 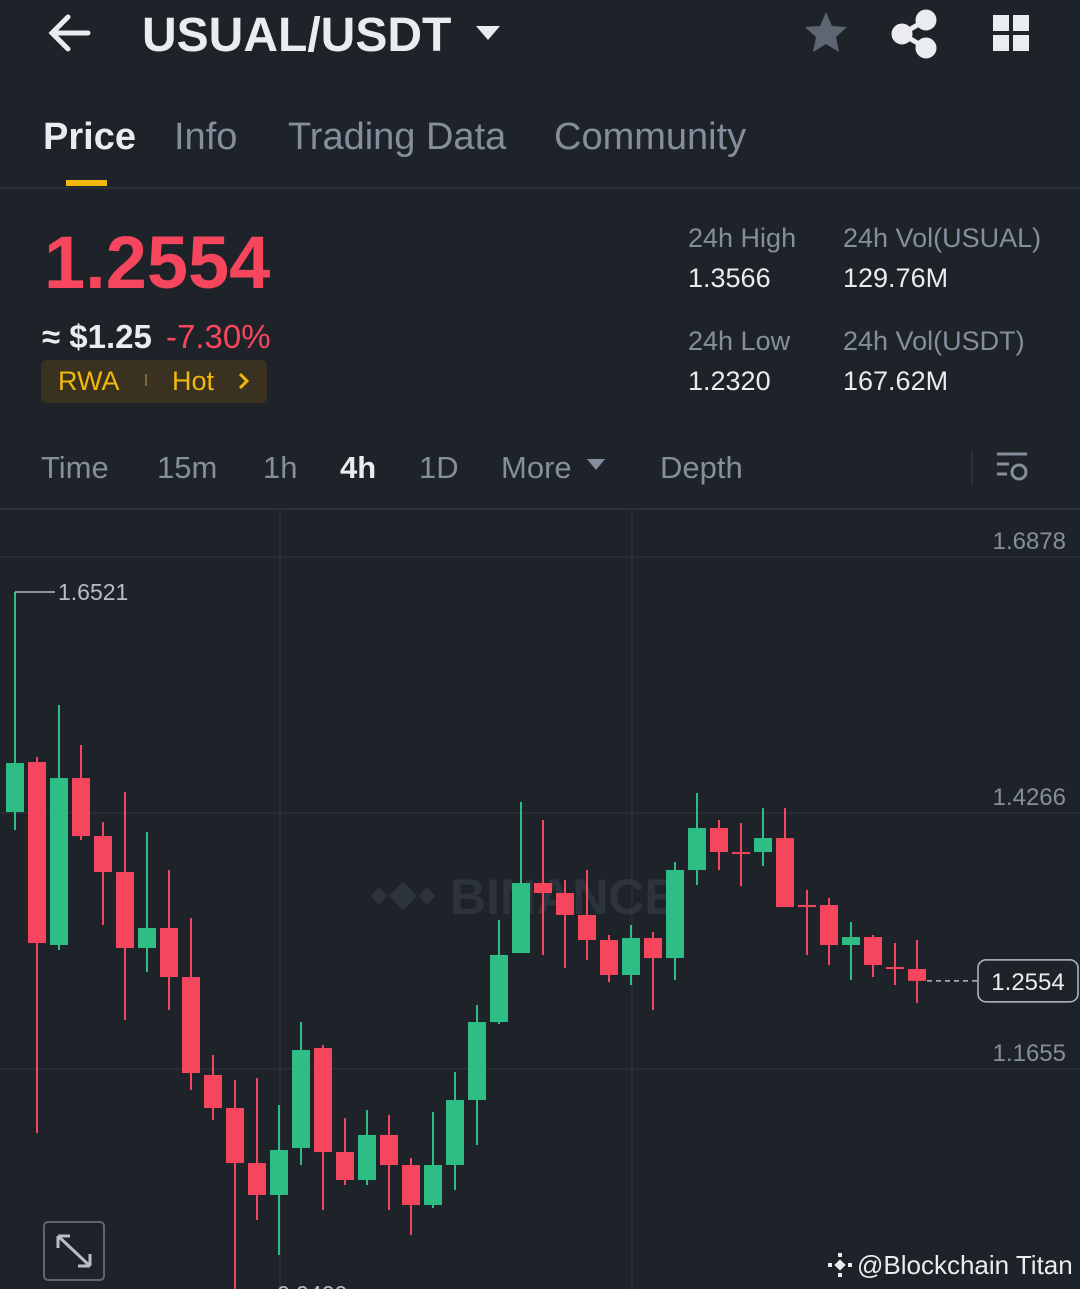 What do you see at coordinates (729, 278) in the screenshot?
I see `stat-value: 1.3566` at bounding box center [729, 278].